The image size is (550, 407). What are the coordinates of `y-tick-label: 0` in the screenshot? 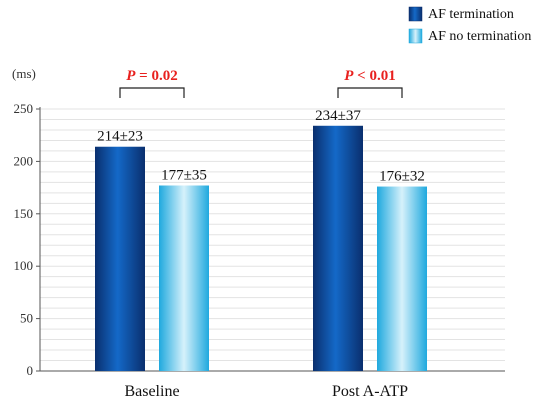 It's located at (30, 370).